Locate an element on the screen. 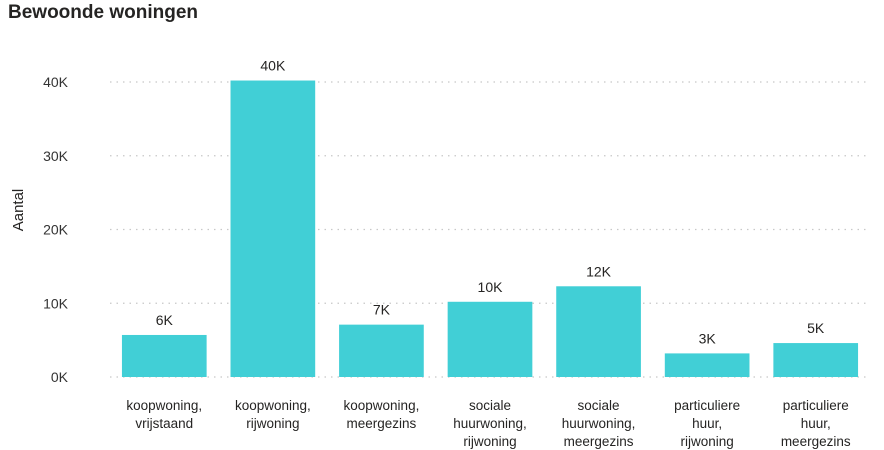 The width and height of the screenshot is (884, 450). data-label: 10K is located at coordinates (491, 287).